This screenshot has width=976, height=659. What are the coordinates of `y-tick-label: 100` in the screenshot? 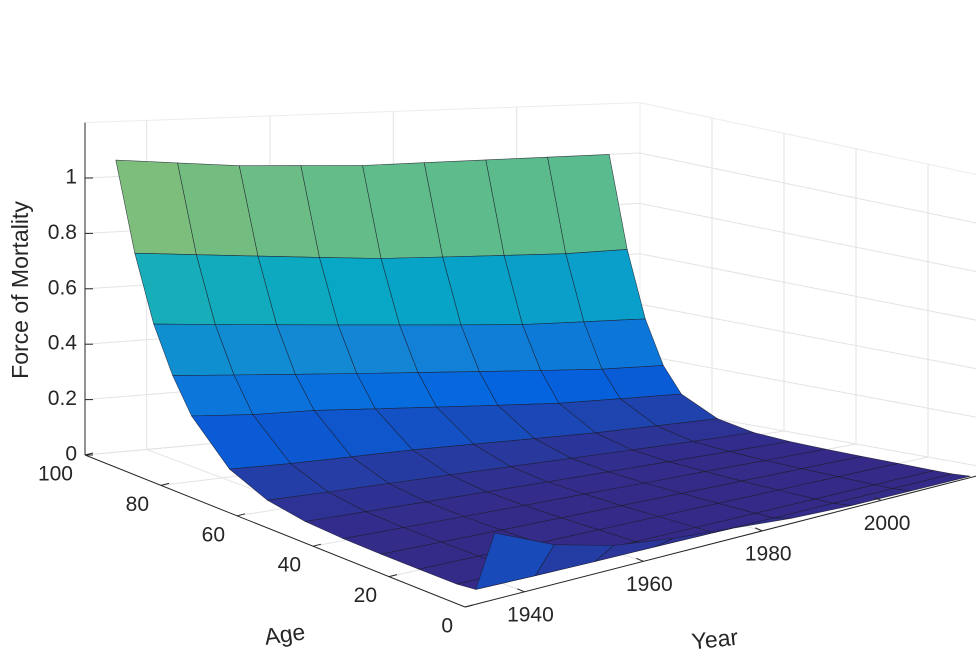 It's located at (55, 474).